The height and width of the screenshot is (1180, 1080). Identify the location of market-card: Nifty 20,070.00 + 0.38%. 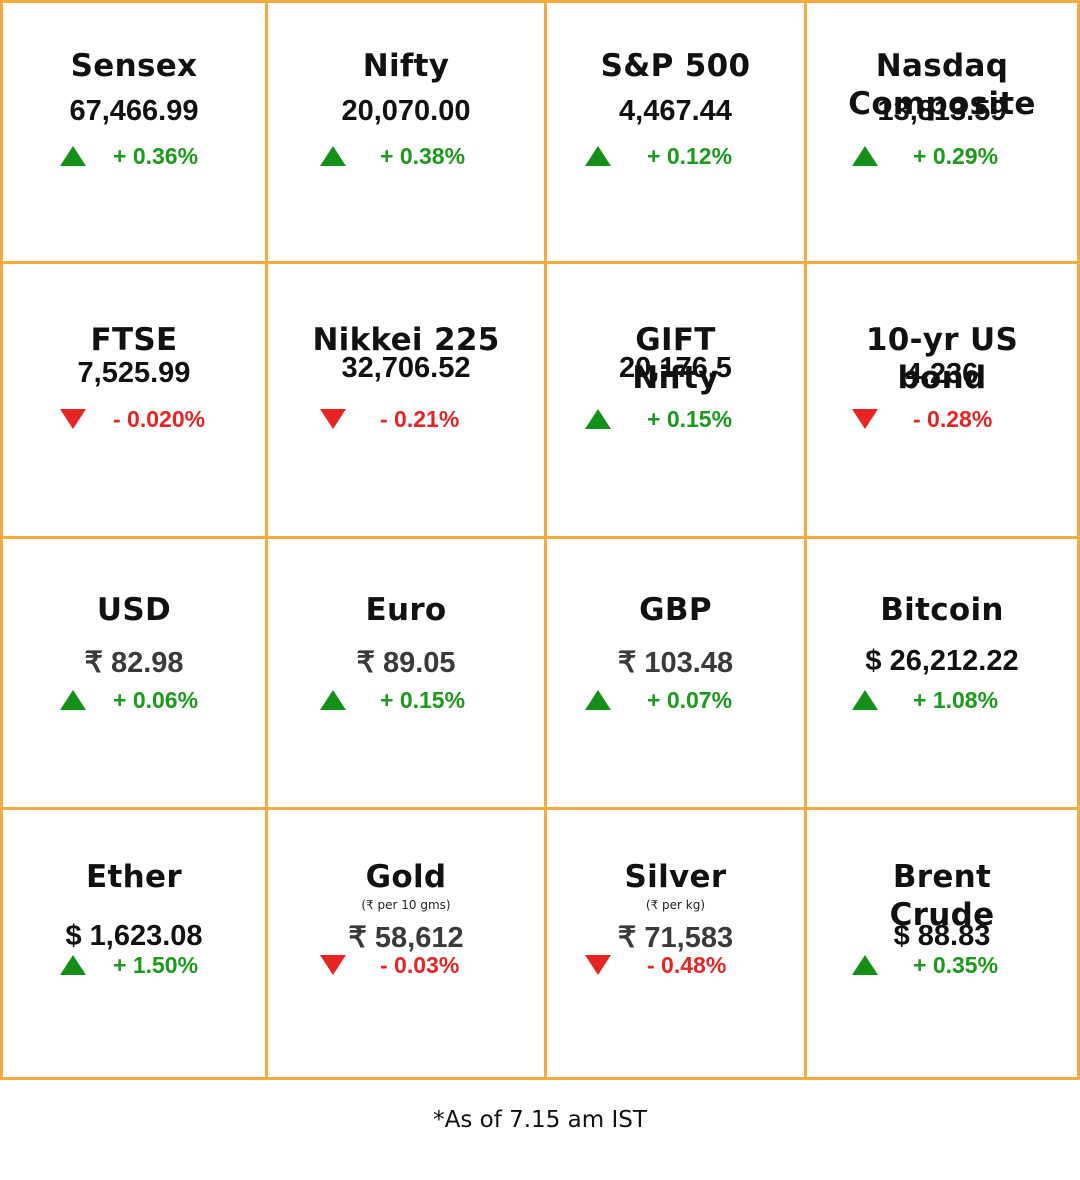
(407, 133).